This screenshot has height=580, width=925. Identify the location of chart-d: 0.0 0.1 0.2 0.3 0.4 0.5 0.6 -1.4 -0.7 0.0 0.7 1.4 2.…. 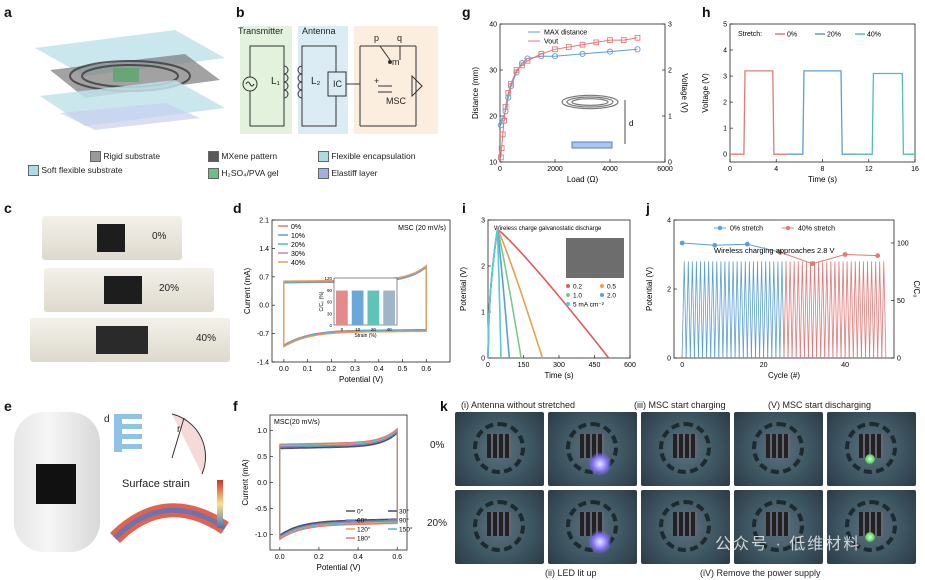
(347, 301).